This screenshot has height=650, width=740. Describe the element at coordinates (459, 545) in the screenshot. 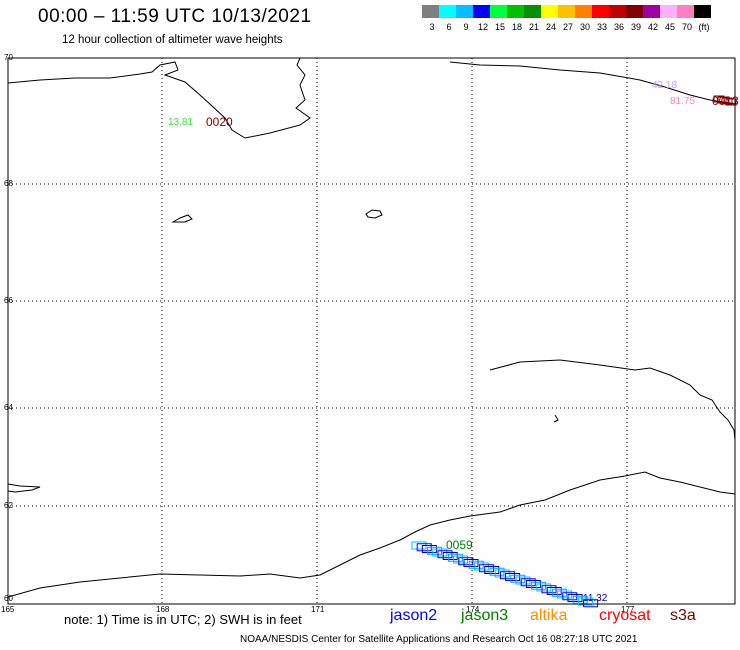

I see `observation-label: 0059` at that location.